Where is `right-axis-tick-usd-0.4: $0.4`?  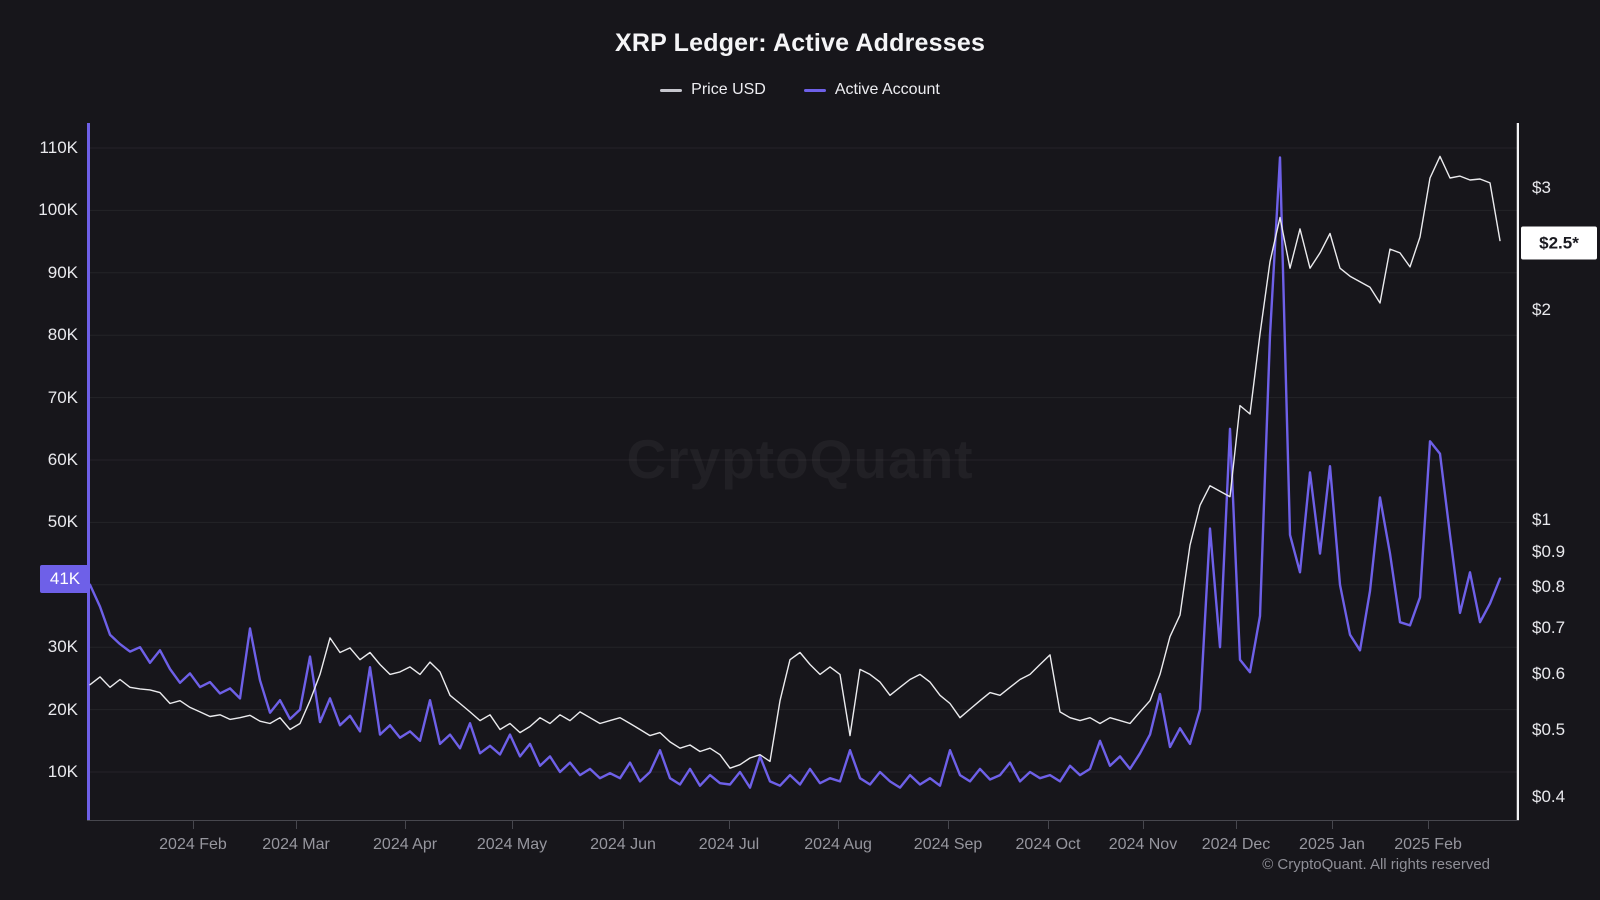
right-axis-tick-usd-0.4: $0.4 is located at coordinates (1549, 796).